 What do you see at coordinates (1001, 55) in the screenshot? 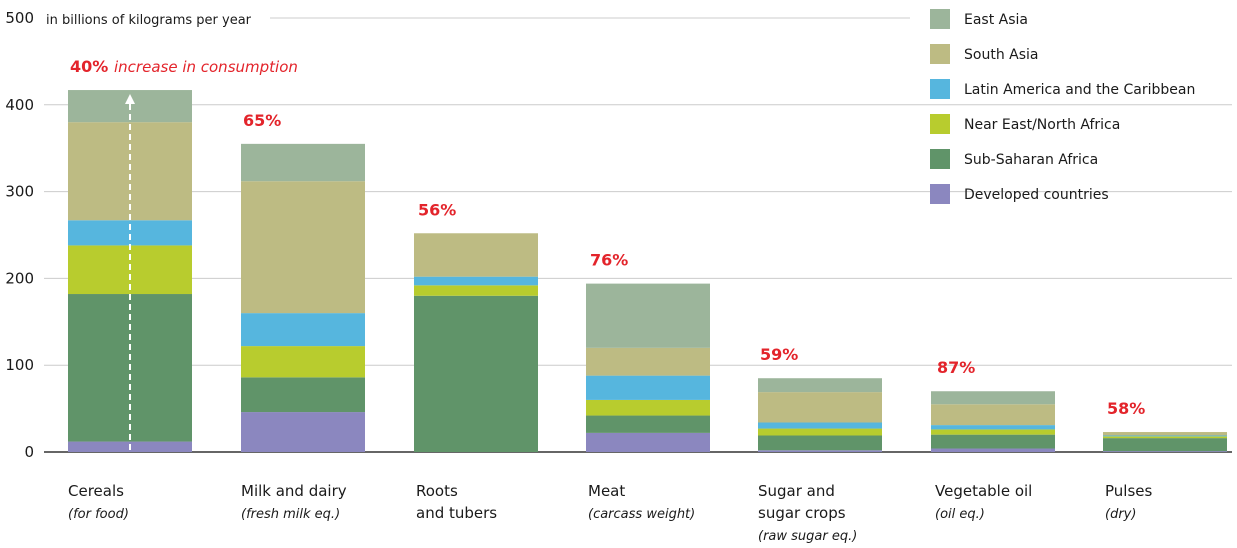
I see `legend-label: South Asia` at bounding box center [1001, 55].